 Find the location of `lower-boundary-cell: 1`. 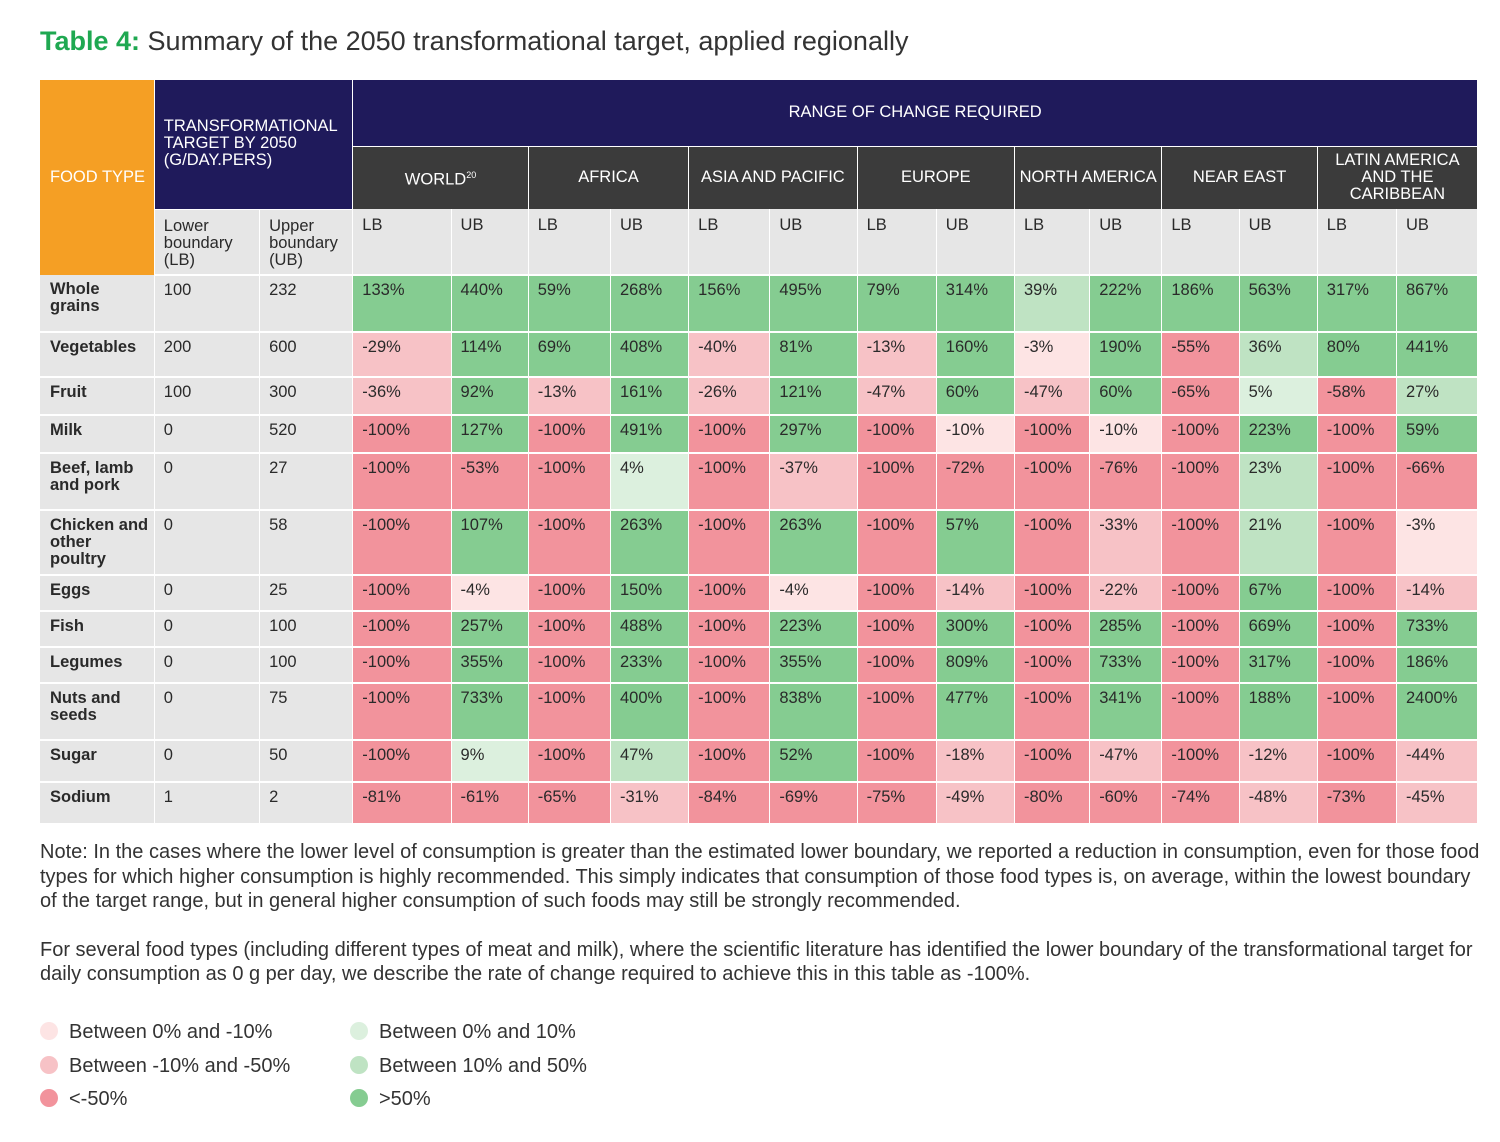

lower-boundary-cell: 1 is located at coordinates (206, 803).